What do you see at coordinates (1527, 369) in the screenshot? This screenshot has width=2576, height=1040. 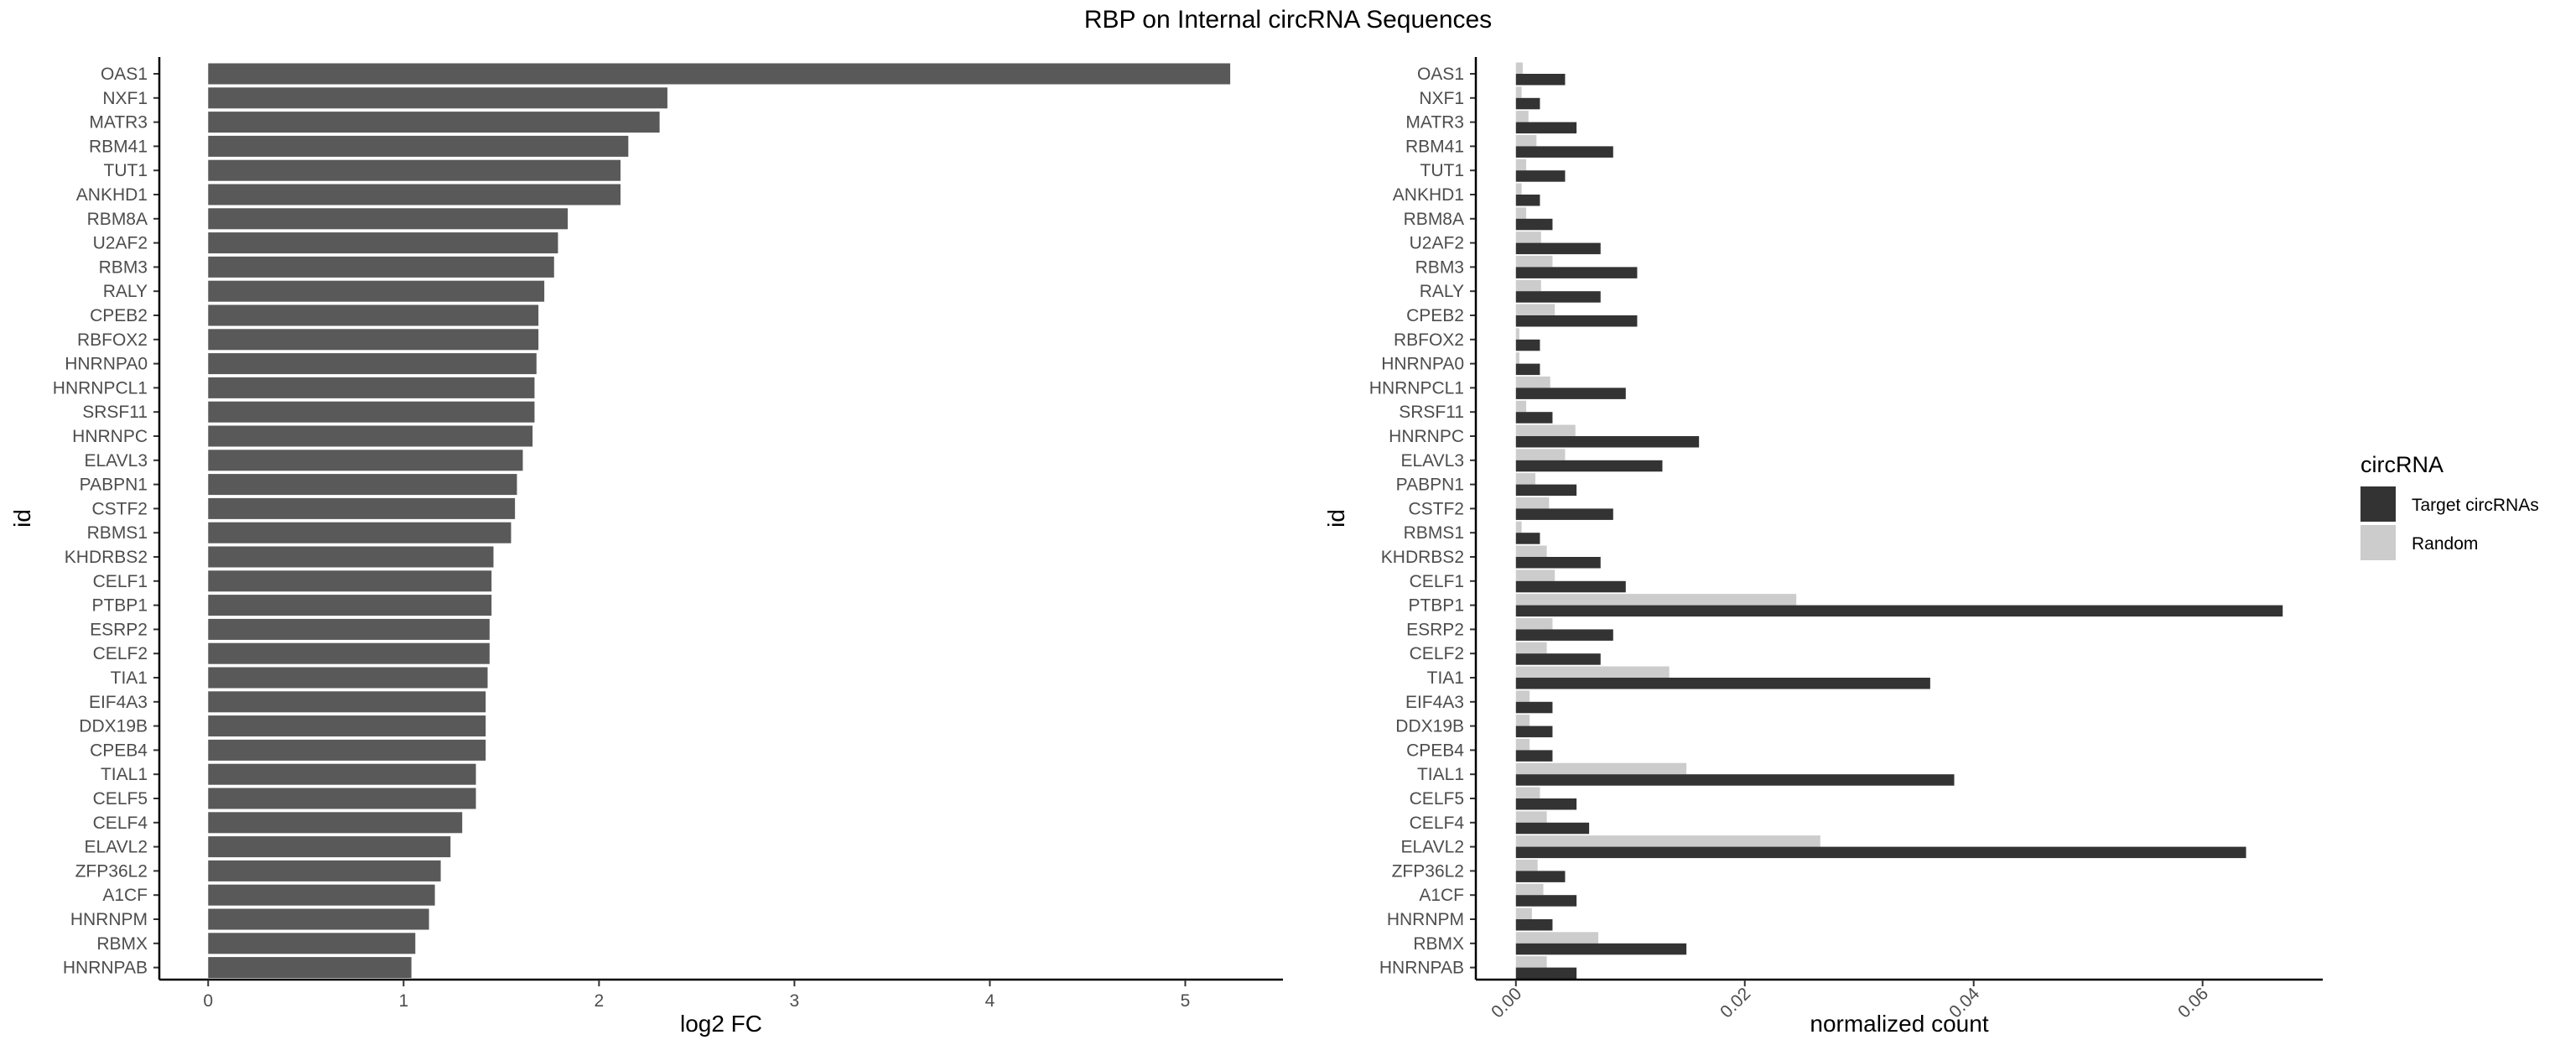 I see `bar-target-hnrnpa0` at bounding box center [1527, 369].